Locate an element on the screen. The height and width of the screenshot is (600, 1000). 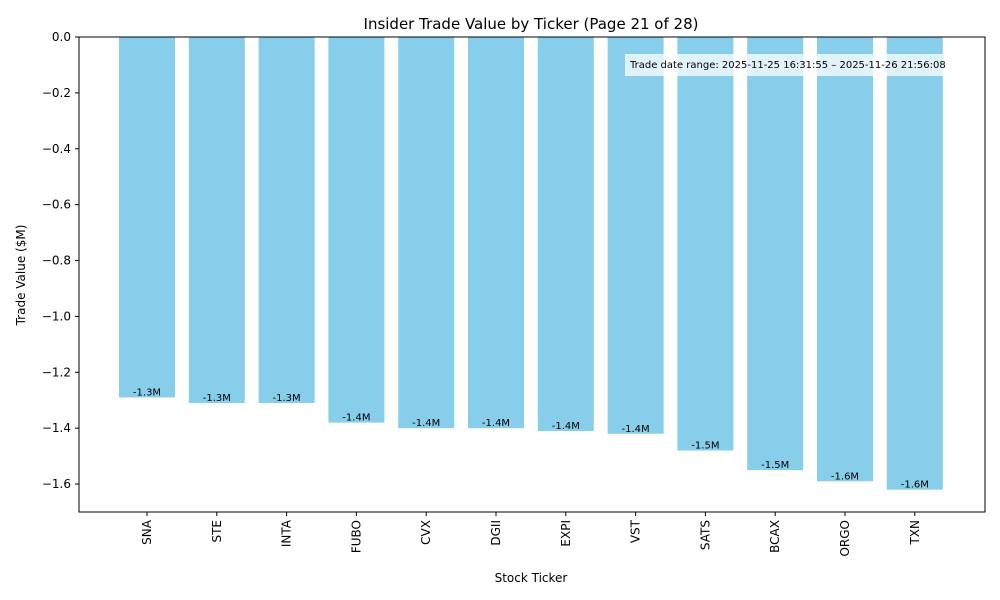
x-tick-label: FUBO is located at coordinates (356, 536).